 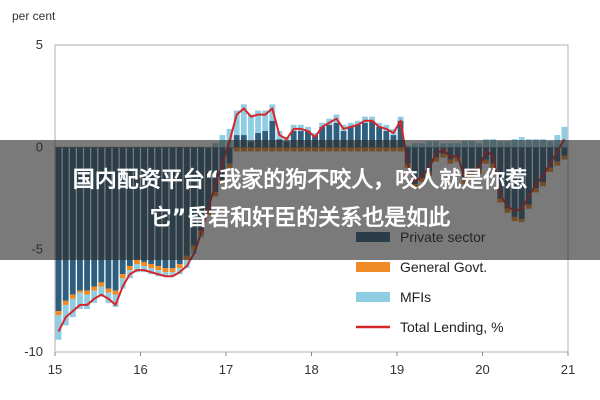 I want to click on caption-line-2: 它”昏君和奸臣的关系也是如此, so click(x=300, y=218).